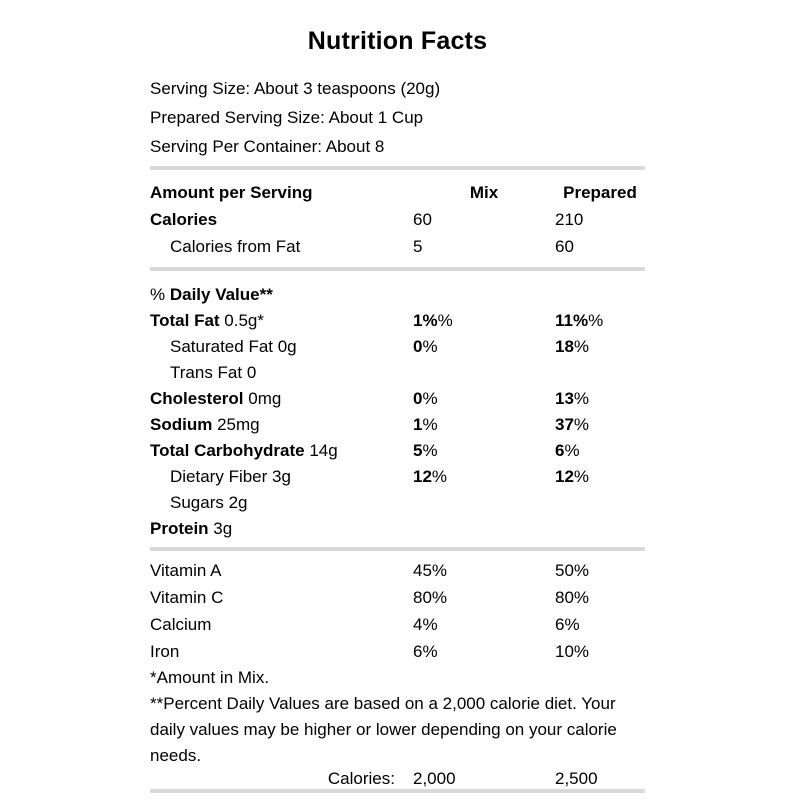 The height and width of the screenshot is (800, 800). I want to click on nutrient-amount: 0mg, so click(262, 398).